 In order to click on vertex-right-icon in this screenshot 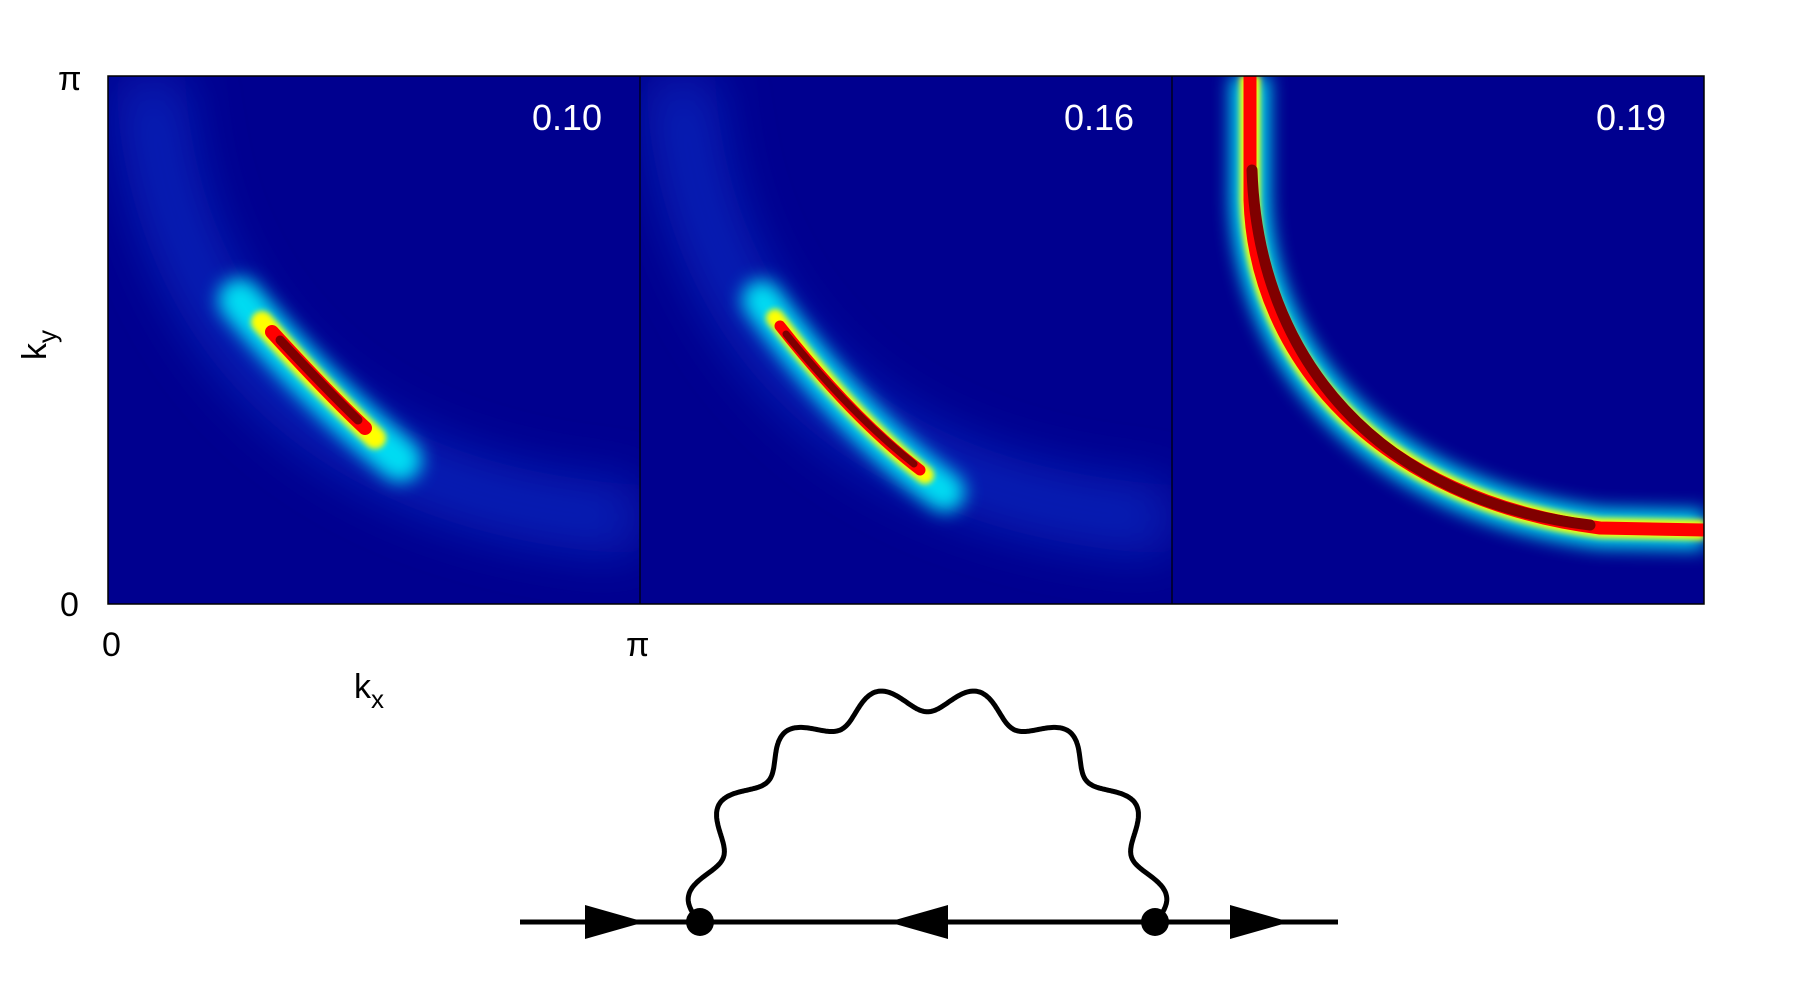, I will do `click(1155, 922)`.